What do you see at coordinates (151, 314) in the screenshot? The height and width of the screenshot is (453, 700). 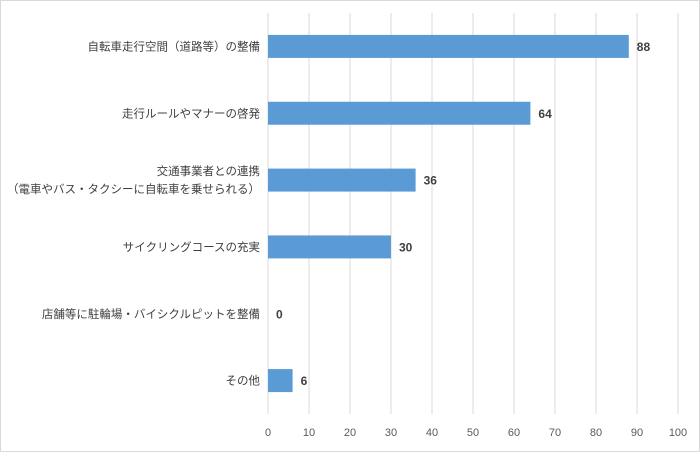 I see `category-label: 店舗等に駐輪場・バイシクルピットを整備` at bounding box center [151, 314].